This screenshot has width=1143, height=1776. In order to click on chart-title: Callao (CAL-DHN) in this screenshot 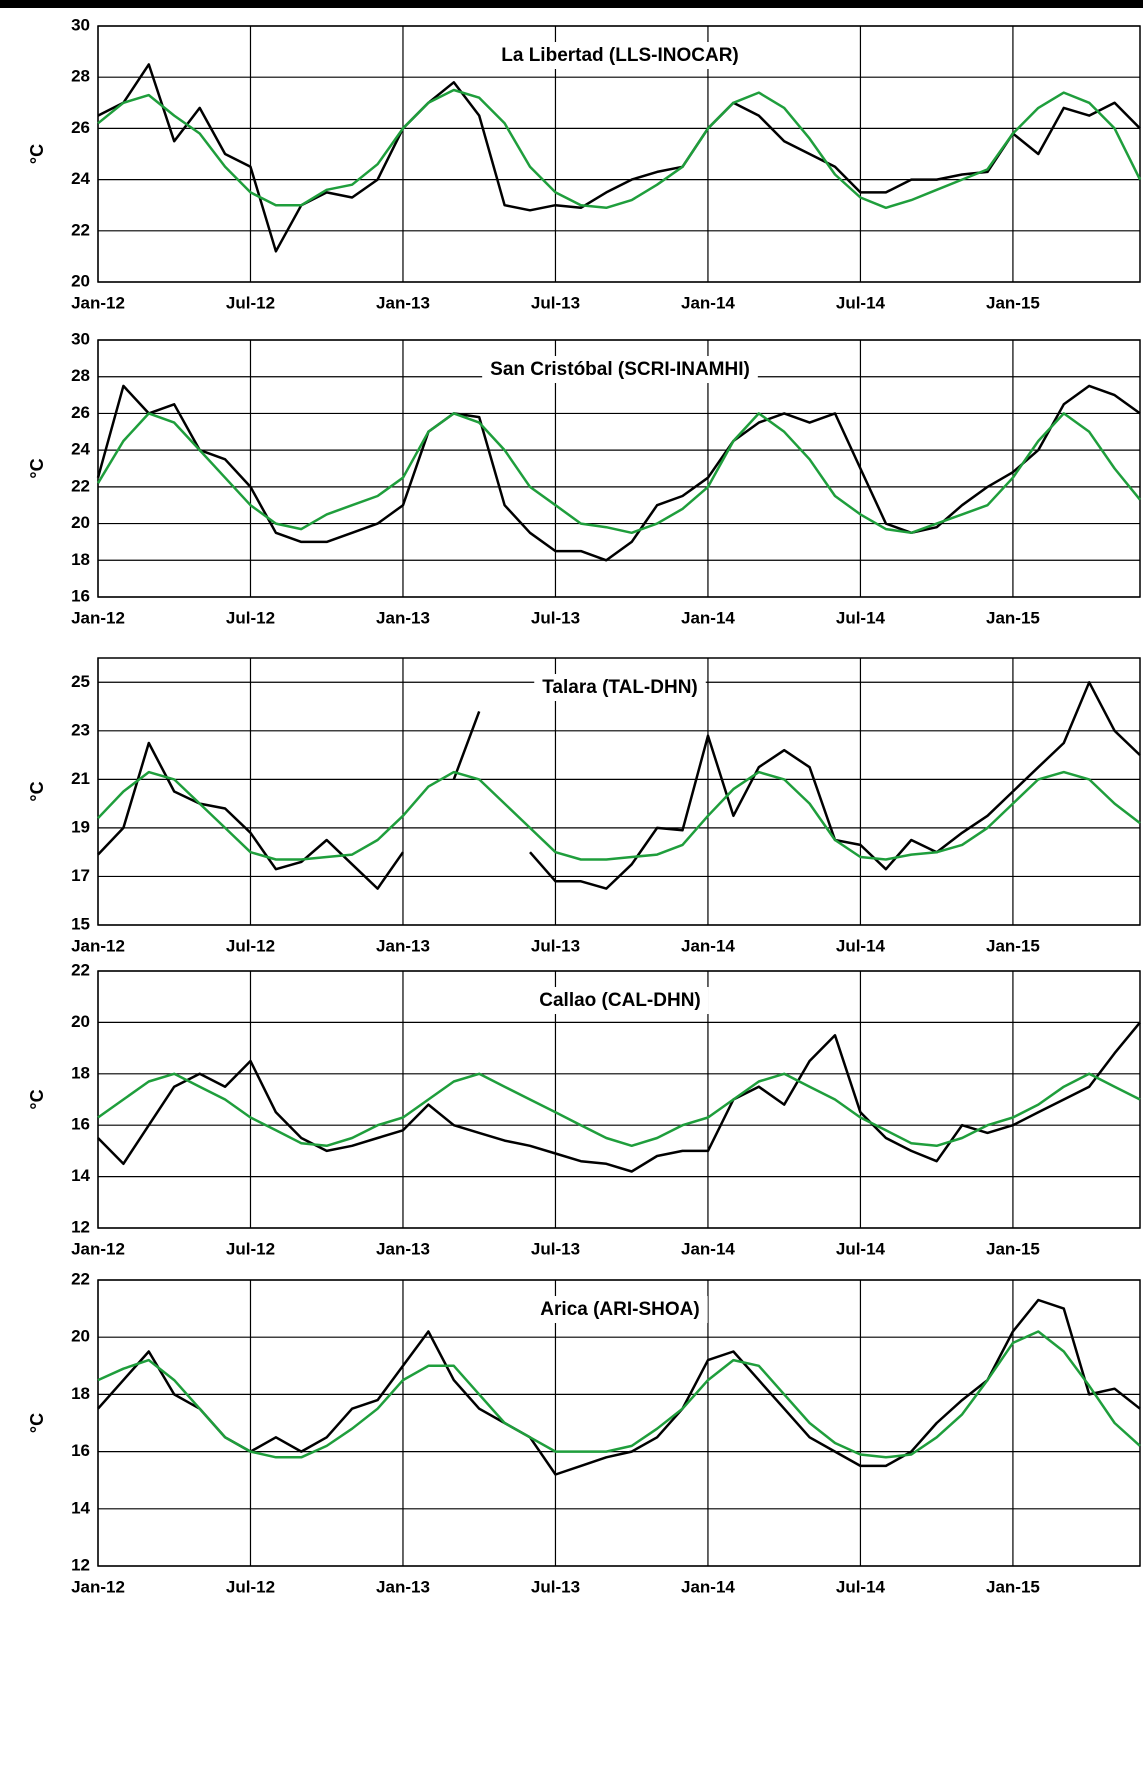, I will do `click(620, 1000)`.